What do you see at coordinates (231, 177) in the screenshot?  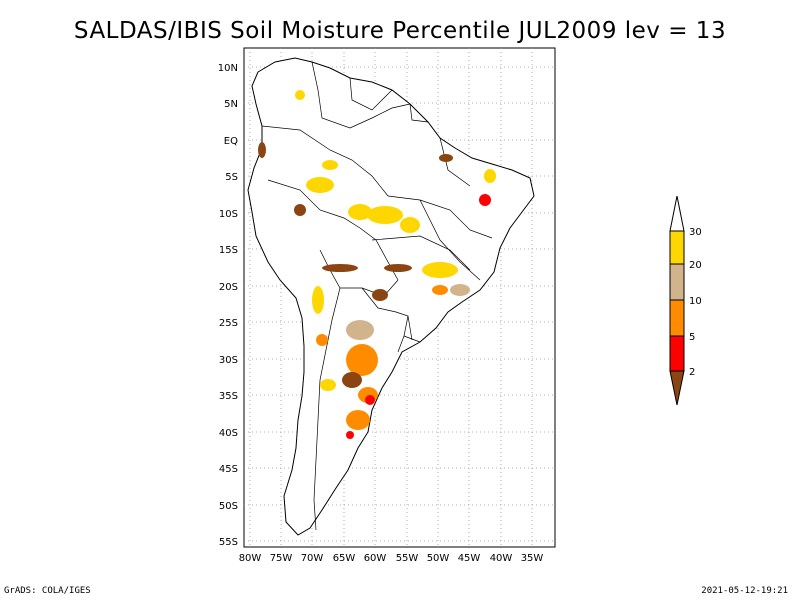 I see `lat-tick-5s: 5S` at bounding box center [231, 177].